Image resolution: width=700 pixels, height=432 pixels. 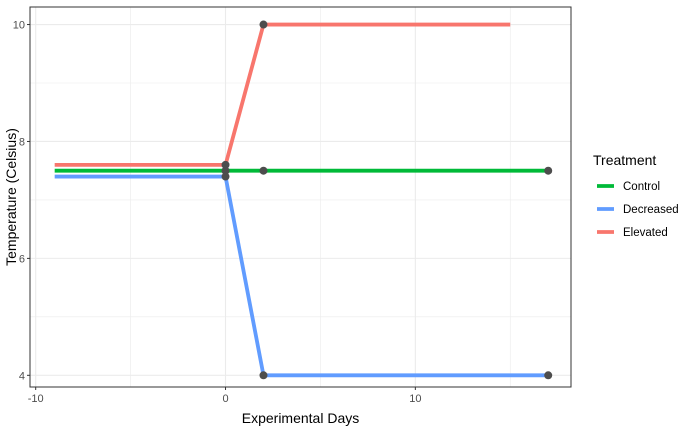 What do you see at coordinates (22, 142) in the screenshot?
I see `y-tick-label: 8` at bounding box center [22, 142].